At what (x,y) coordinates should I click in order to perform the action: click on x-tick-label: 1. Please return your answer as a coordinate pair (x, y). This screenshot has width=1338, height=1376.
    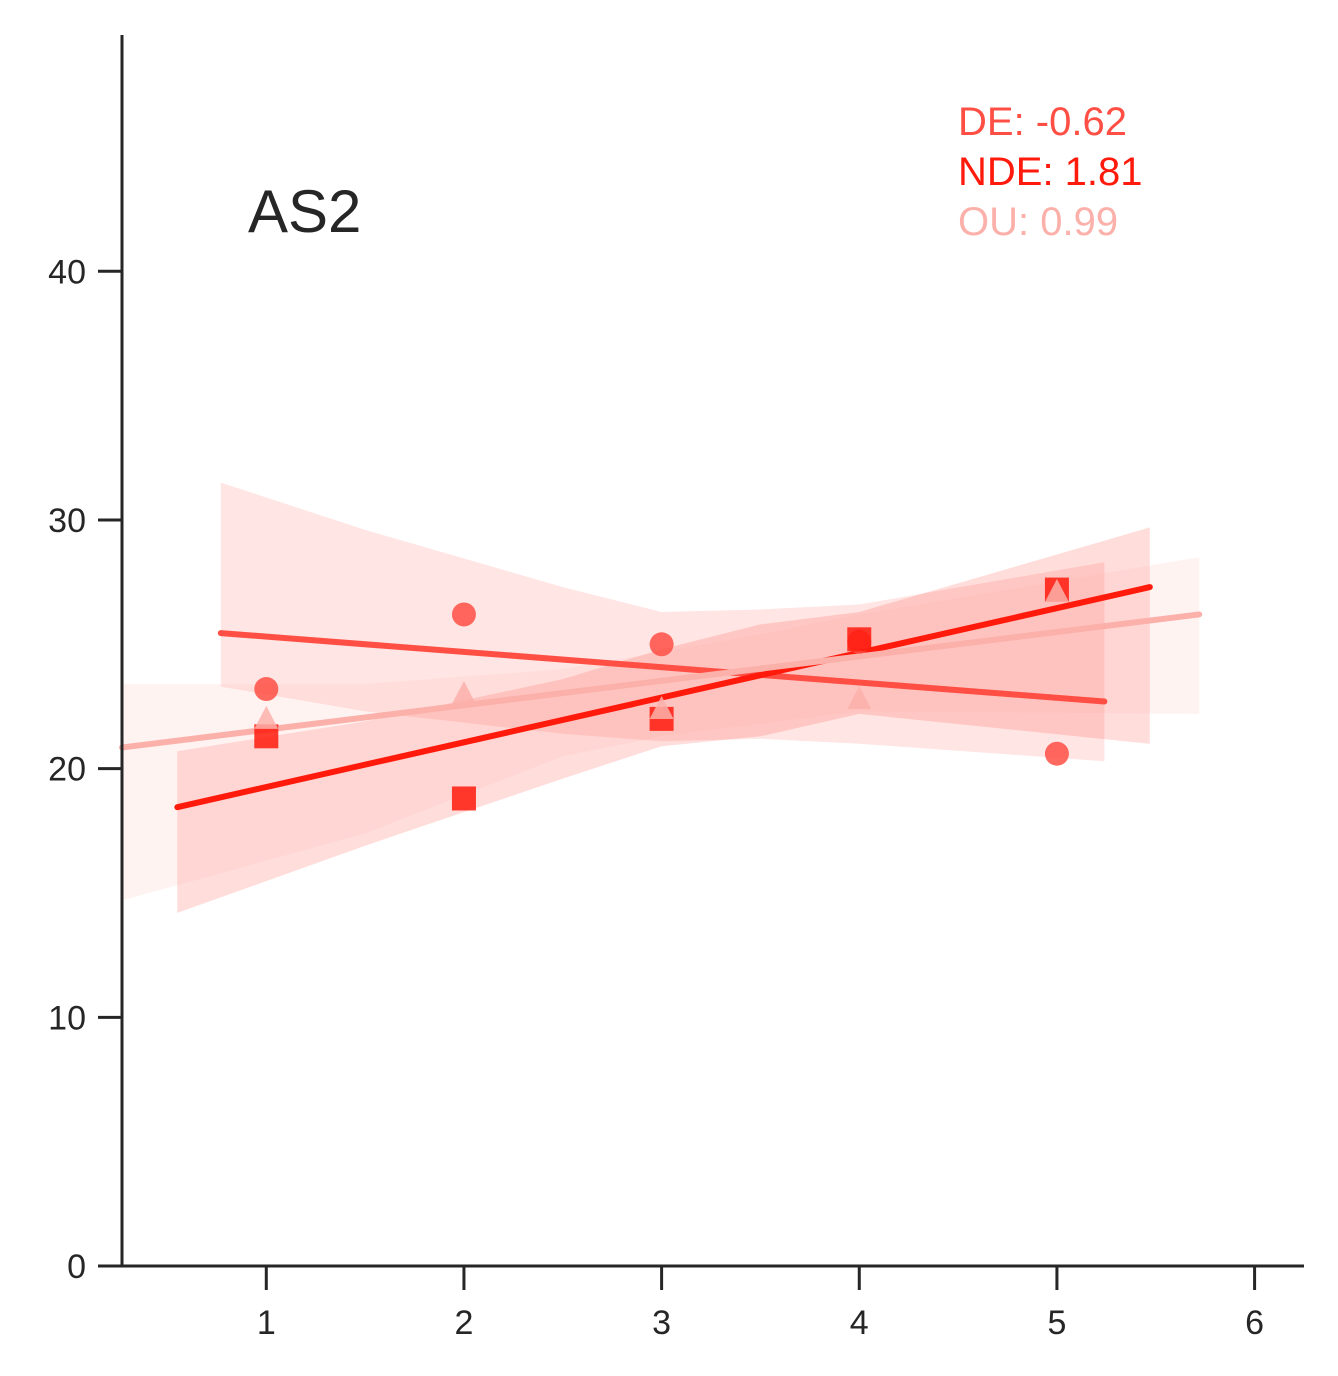
    Looking at the image, I should click on (266, 1323).